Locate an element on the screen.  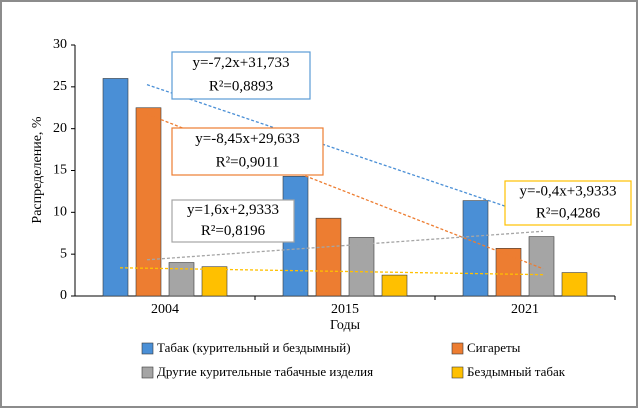
y-tick-label: 5 is located at coordinates (63, 253).